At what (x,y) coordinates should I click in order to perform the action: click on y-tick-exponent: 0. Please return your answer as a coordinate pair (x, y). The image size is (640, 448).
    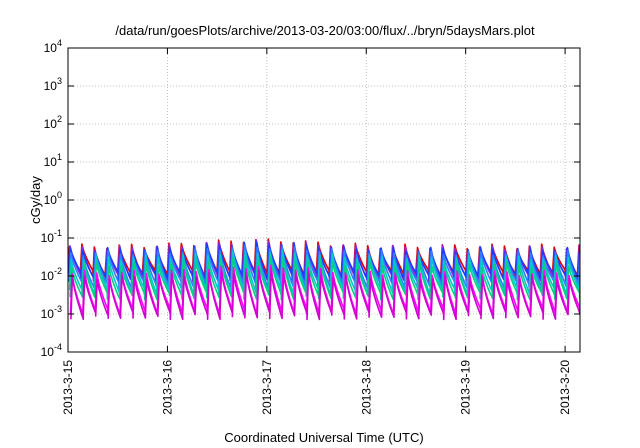
    Looking at the image, I should click on (59, 195).